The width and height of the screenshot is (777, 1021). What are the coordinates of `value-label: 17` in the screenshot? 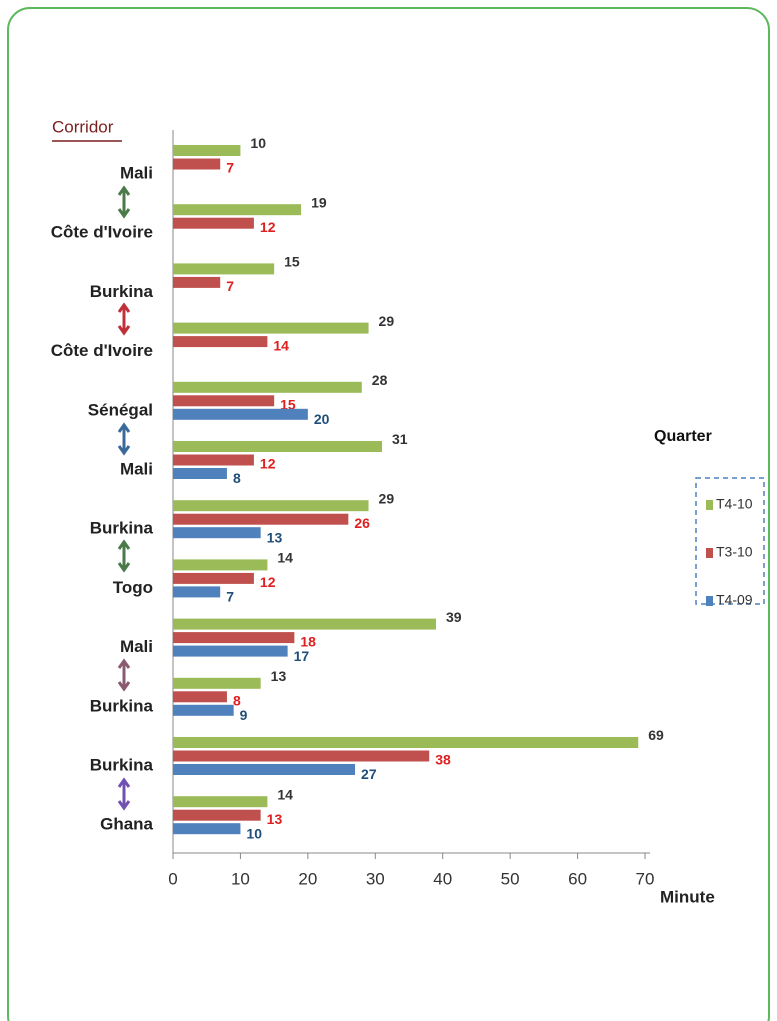 It's located at (302, 656).